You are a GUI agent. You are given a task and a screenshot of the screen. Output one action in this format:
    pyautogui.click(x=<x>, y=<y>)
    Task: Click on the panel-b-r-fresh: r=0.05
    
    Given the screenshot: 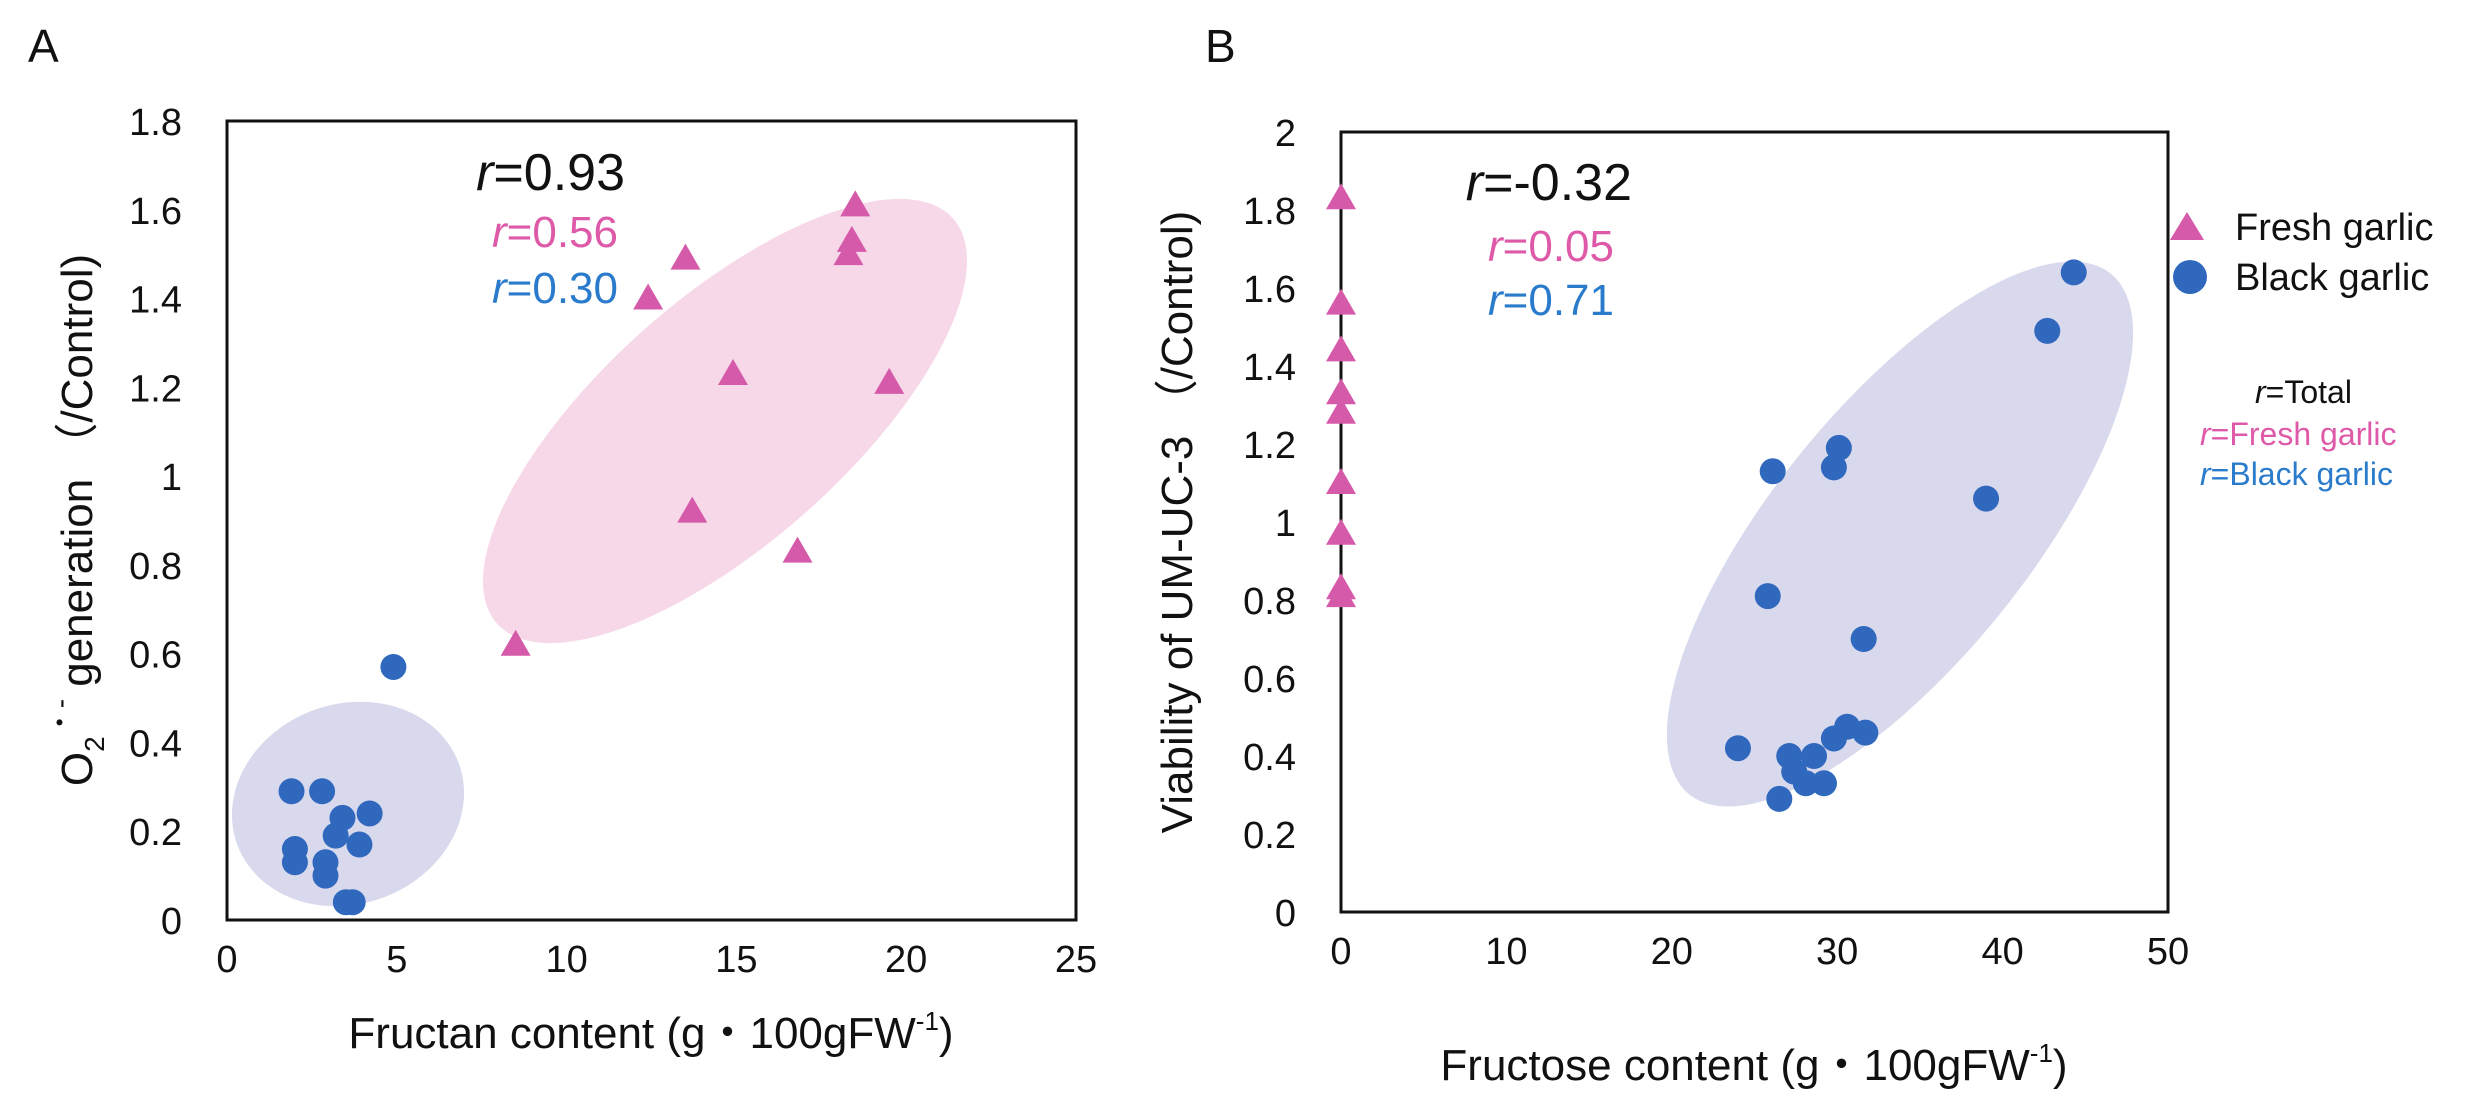 What is the action you would take?
    pyautogui.click(x=1551, y=246)
    